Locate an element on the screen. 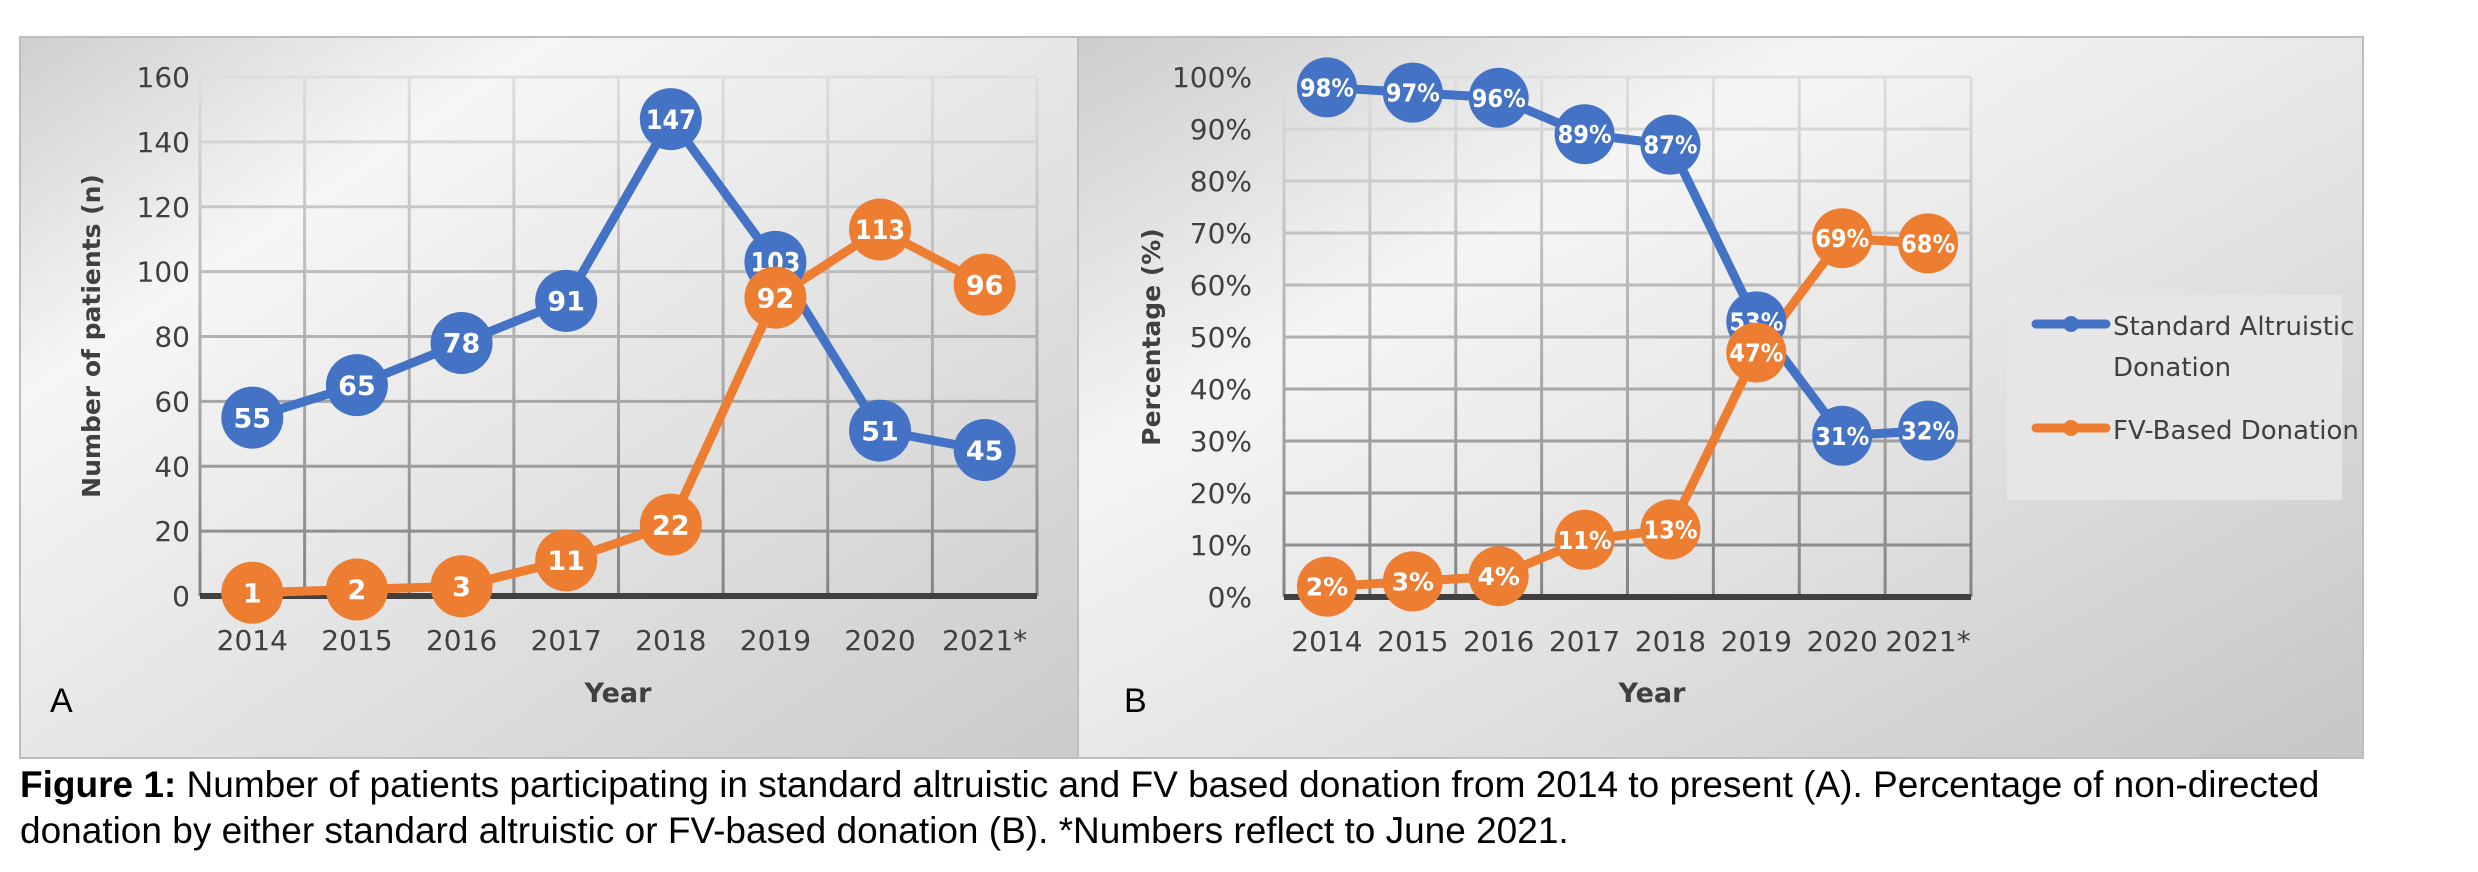  data-label-standard: 55 is located at coordinates (253, 418).